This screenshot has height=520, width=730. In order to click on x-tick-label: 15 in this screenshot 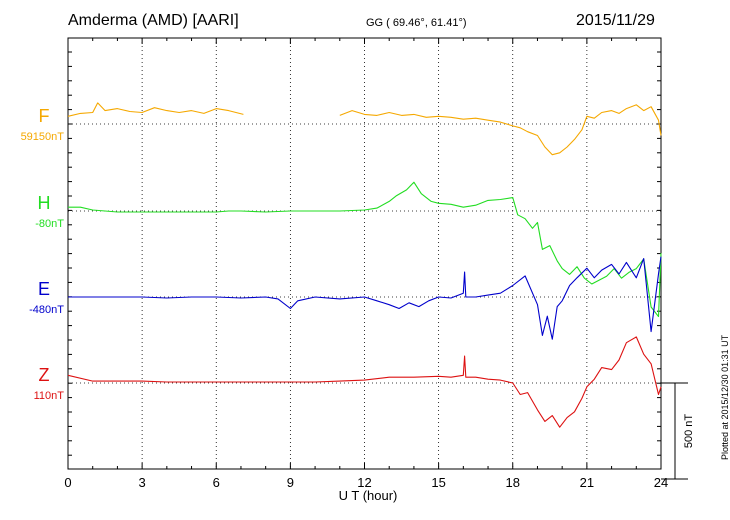, I will do `click(438, 482)`.